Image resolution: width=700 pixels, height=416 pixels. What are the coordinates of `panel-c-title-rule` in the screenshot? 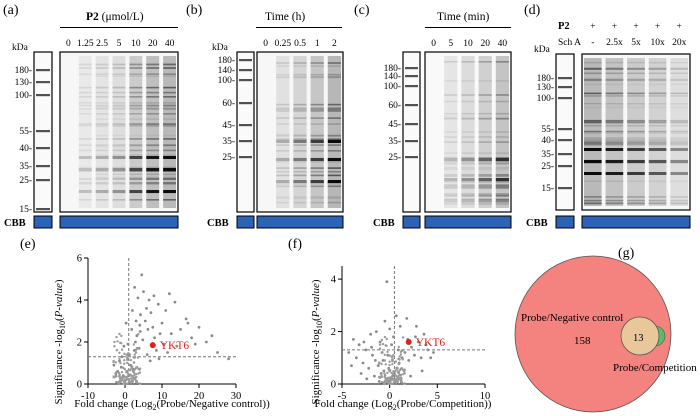 It's located at (468, 27).